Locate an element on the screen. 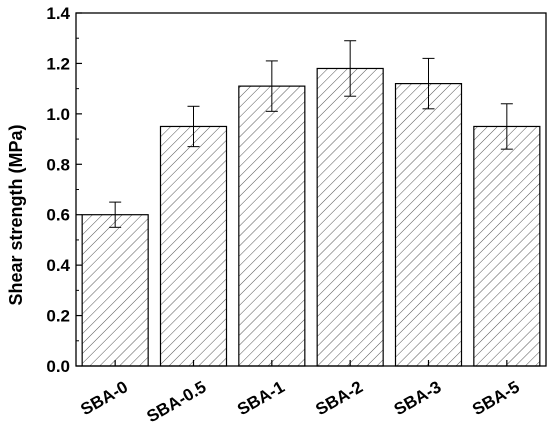  y-tick-label: 1.2 is located at coordinates (58, 63).